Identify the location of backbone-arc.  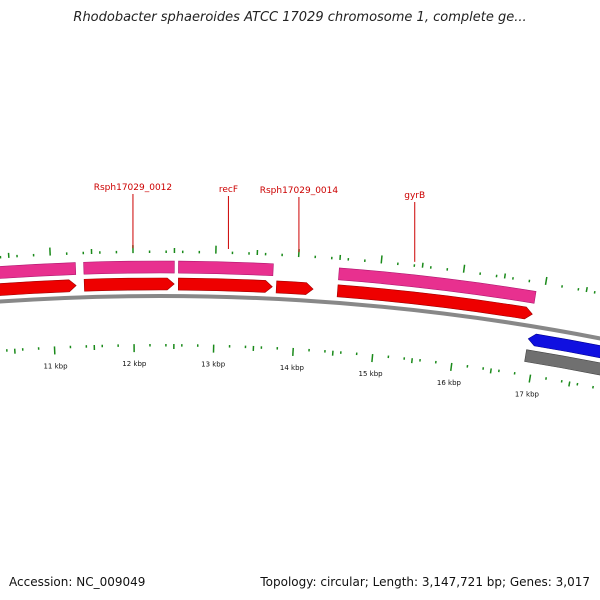
(300, 317).